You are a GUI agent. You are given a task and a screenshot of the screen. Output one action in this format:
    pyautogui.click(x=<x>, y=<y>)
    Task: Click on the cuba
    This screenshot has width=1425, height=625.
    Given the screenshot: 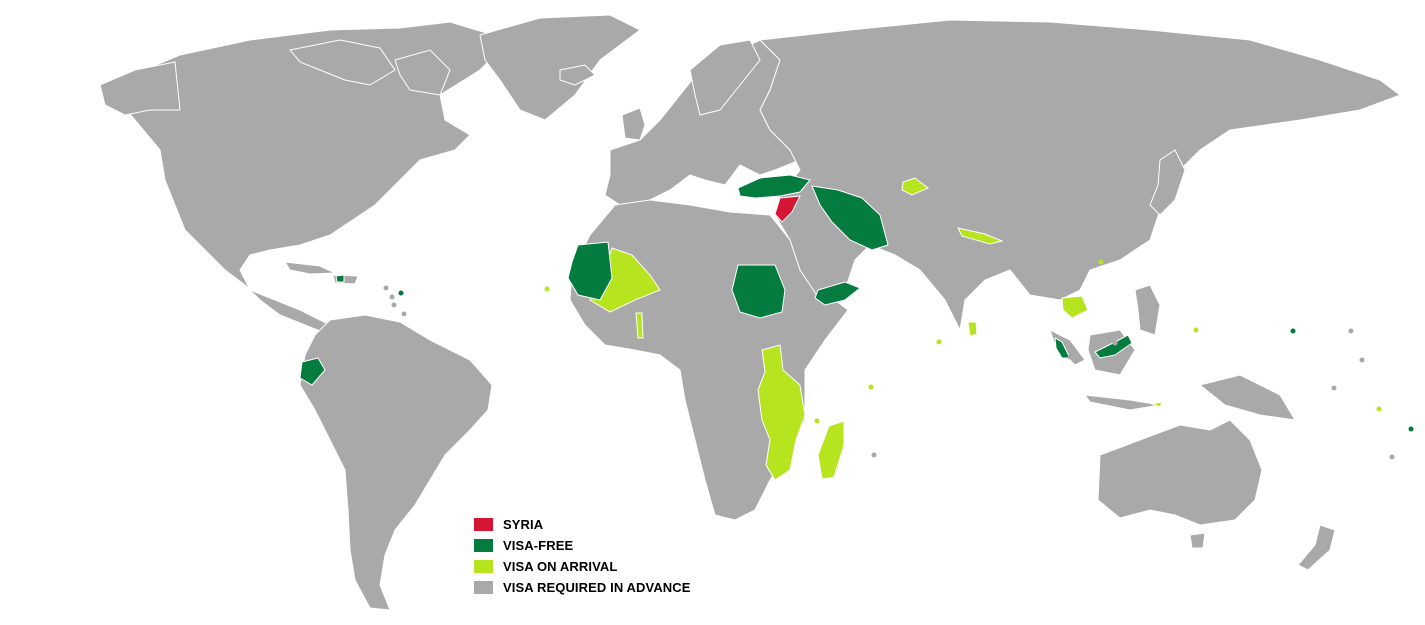 What is the action you would take?
    pyautogui.click(x=310, y=268)
    